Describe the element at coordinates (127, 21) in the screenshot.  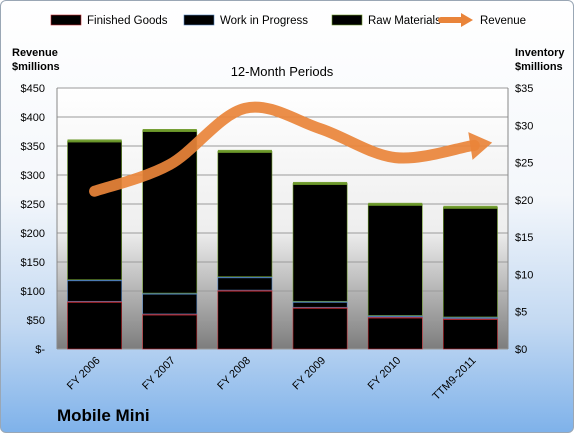
I see `legend-label-finished-goods: Finished Goods` at that location.